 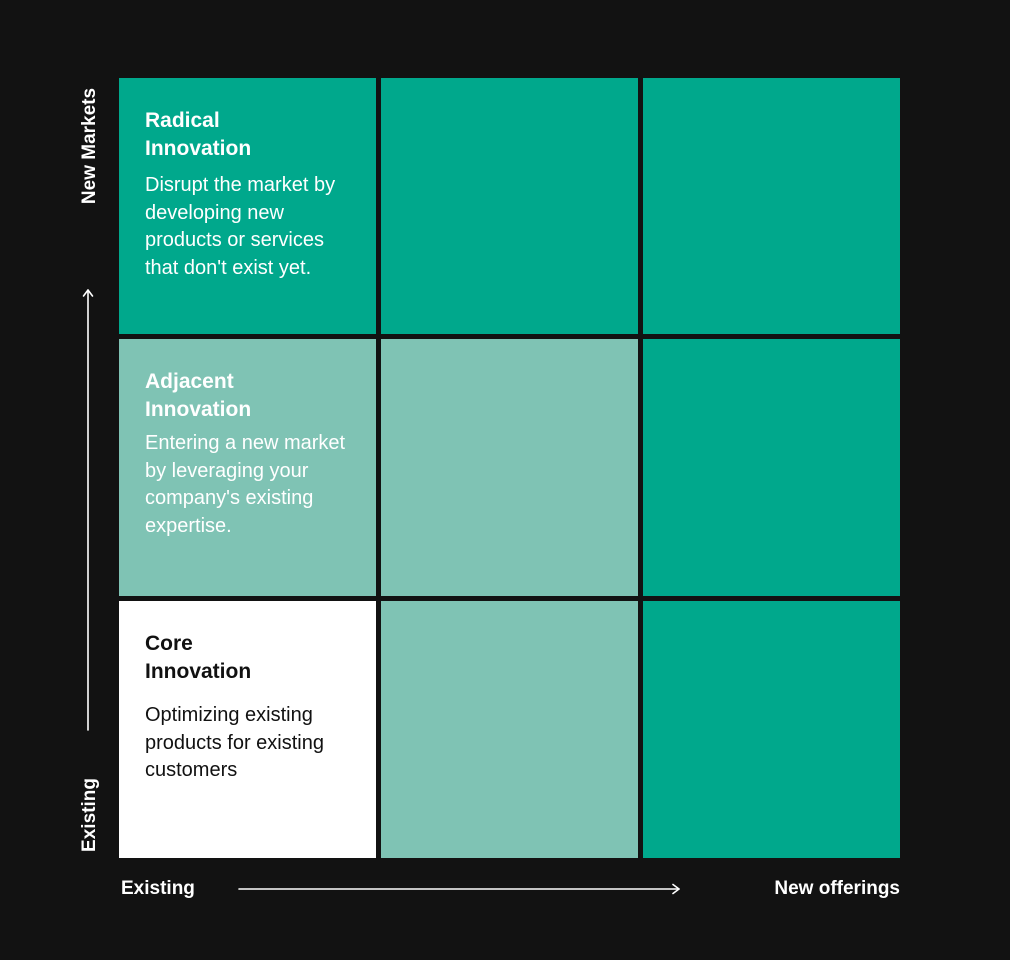 I want to click on radical-title-line1: Radical, so click(x=182, y=120).